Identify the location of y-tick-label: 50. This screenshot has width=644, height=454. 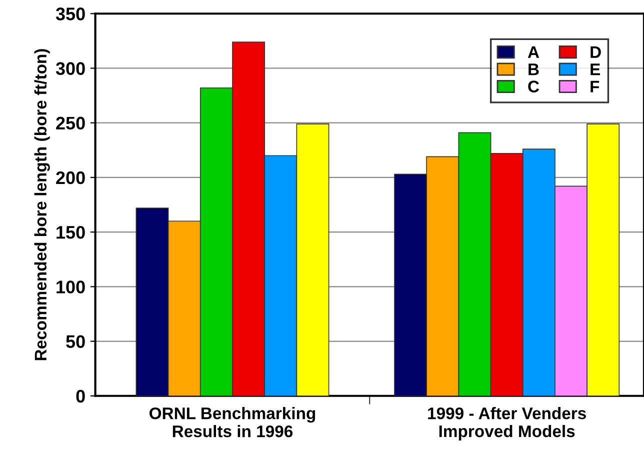
(75, 341).